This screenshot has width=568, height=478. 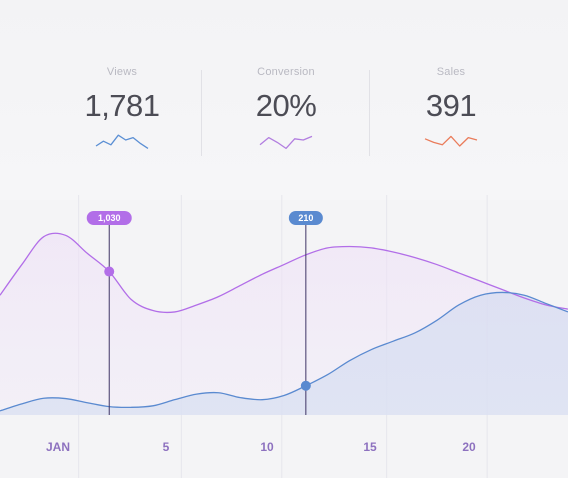 I want to click on stat-conversion: Conversion 20%, so click(x=286, y=110).